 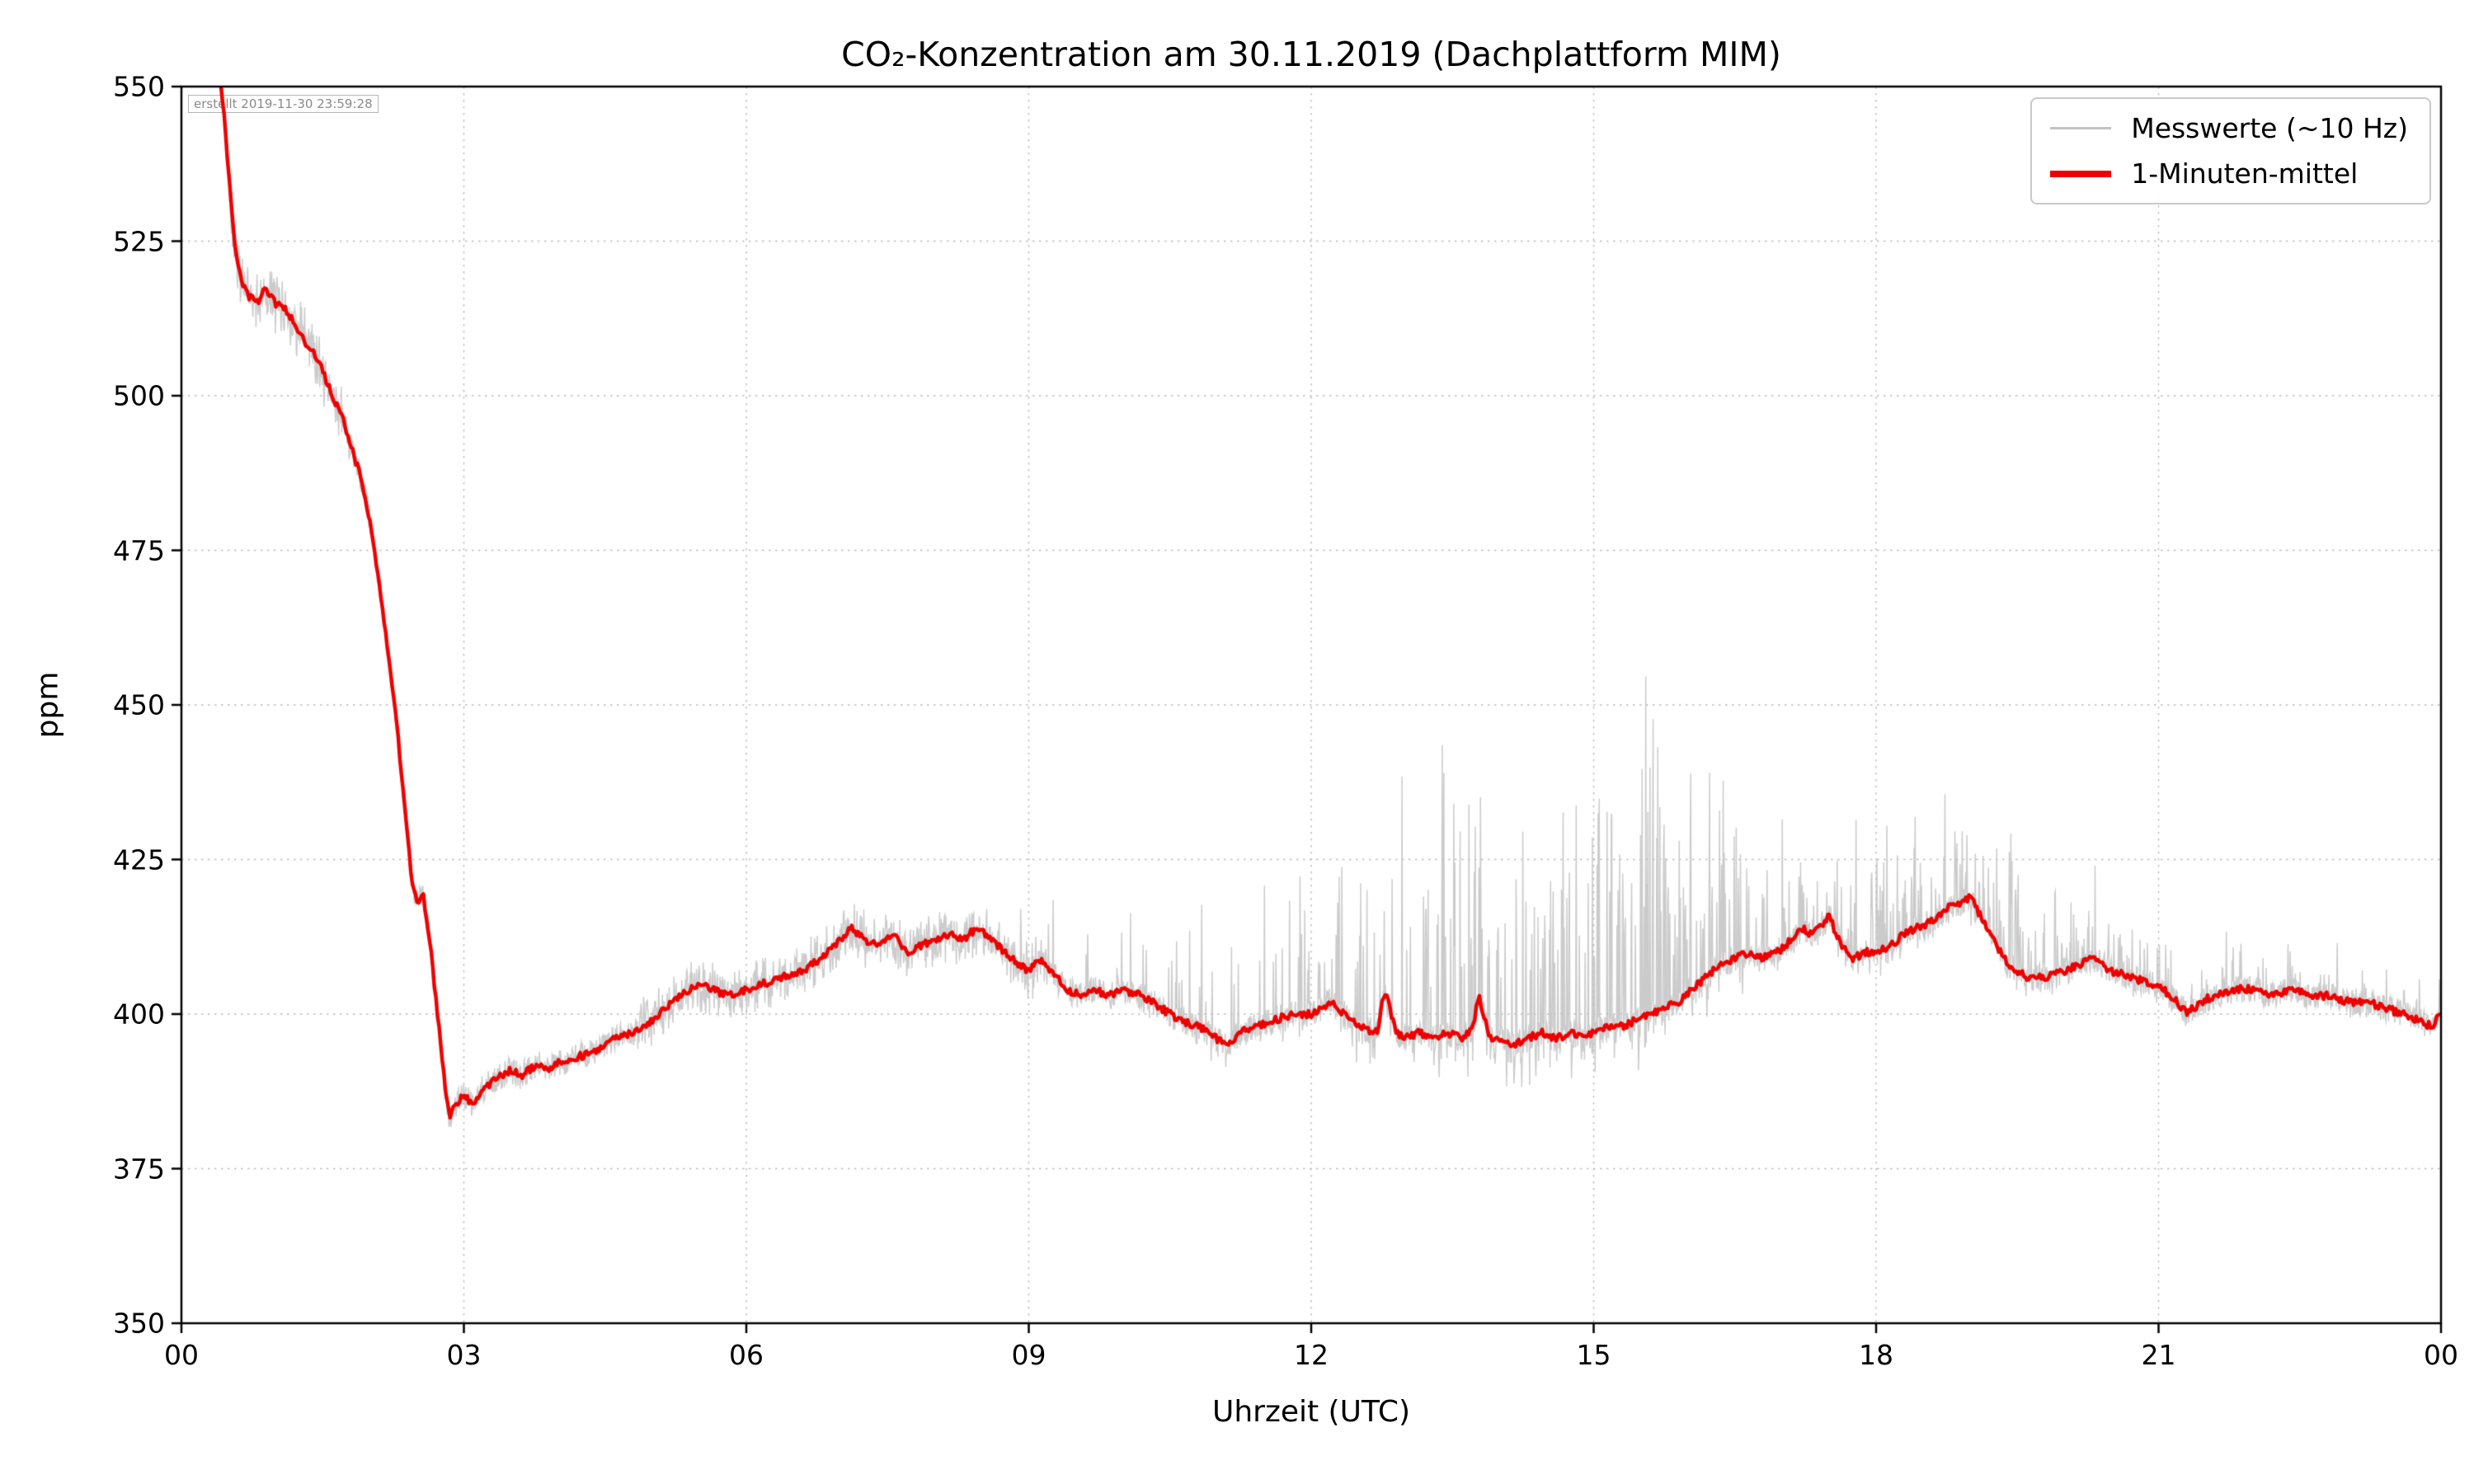 What do you see at coordinates (2245, 173) in the screenshot?
I see `legend-label-minutenmittel: 1-Minuten-mittel` at bounding box center [2245, 173].